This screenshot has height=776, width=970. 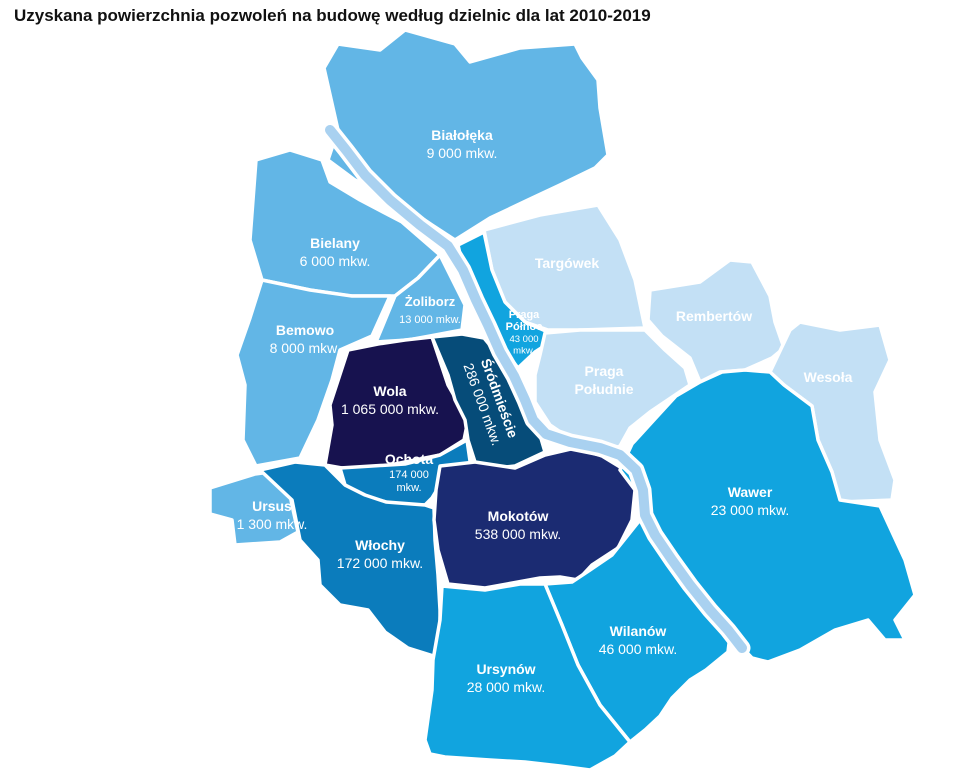 I want to click on district-value: 28 000 mkw., so click(x=506, y=687).